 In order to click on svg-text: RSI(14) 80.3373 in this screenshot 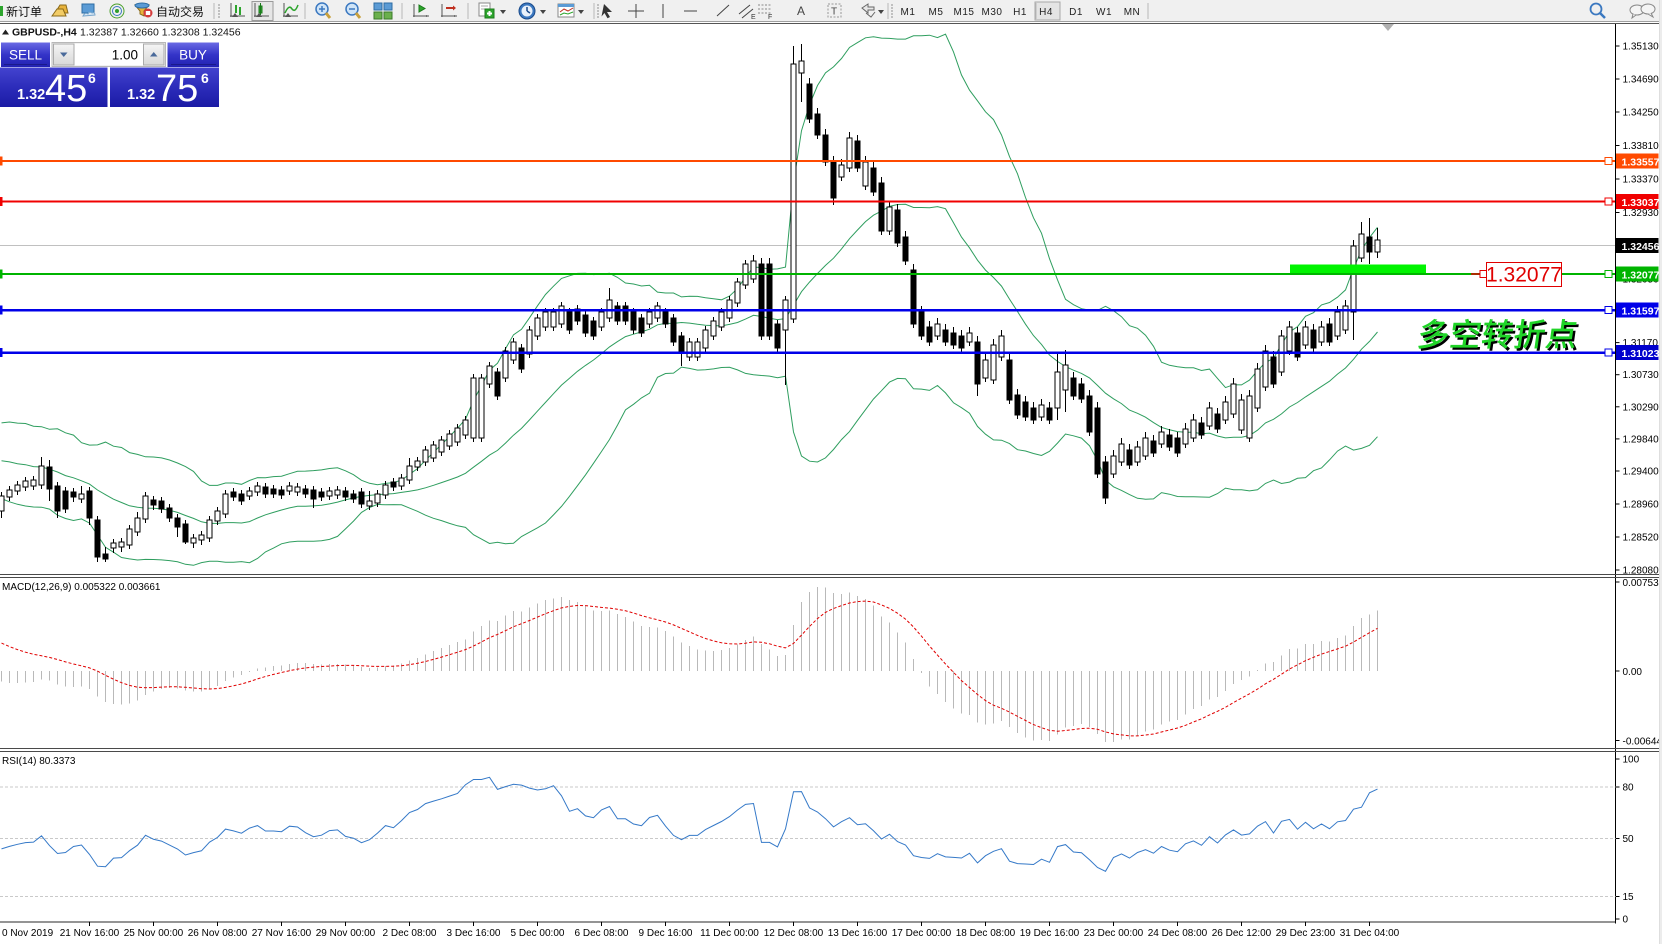, I will do `click(39, 761)`.